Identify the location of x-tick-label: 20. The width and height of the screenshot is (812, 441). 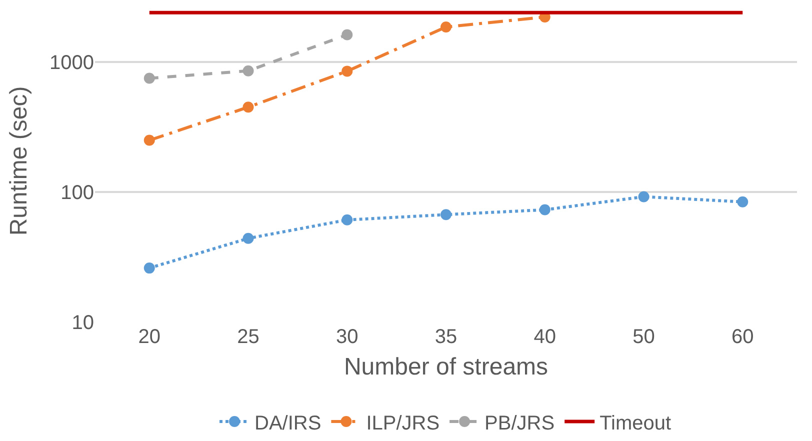
(149, 337).